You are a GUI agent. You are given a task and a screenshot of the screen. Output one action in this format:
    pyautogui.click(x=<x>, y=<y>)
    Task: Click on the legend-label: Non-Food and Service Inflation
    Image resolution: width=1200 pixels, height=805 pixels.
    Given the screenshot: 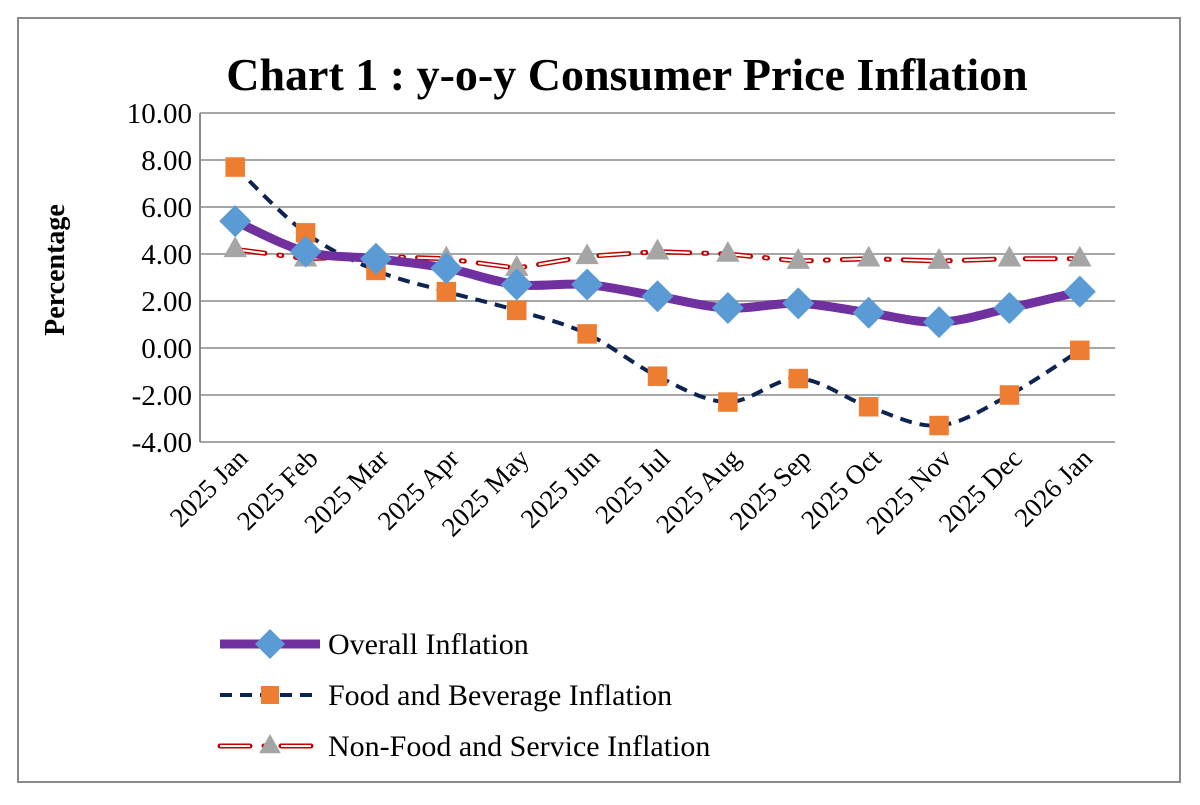 What is the action you would take?
    pyautogui.click(x=519, y=746)
    